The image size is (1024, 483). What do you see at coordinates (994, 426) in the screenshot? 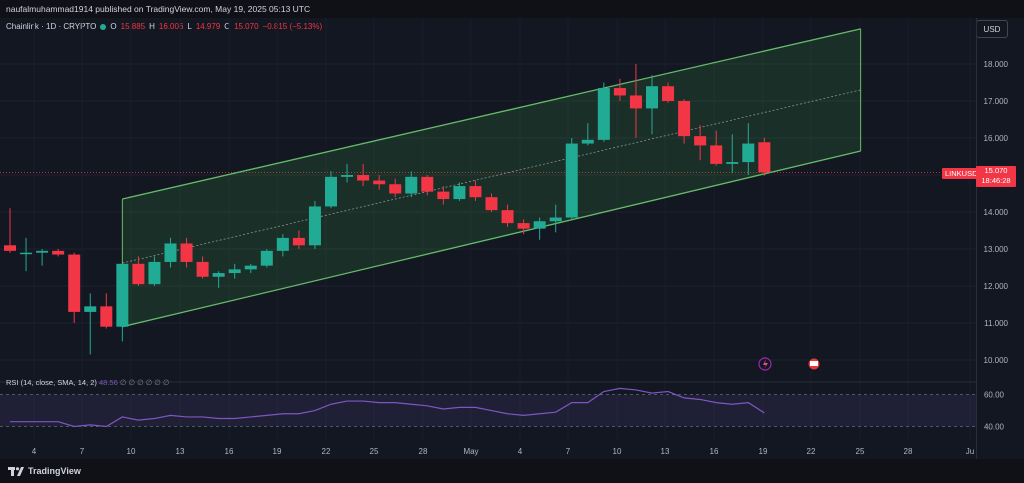
I see `rsi-level-label: 40.00` at bounding box center [994, 426].